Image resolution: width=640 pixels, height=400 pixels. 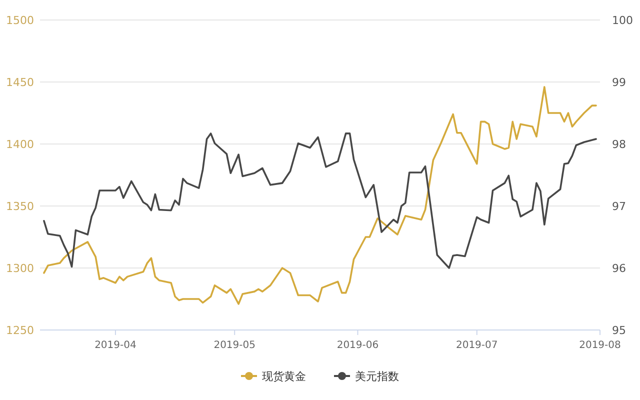 I want to click on y-tick-label: 1400, so click(x=20, y=144).